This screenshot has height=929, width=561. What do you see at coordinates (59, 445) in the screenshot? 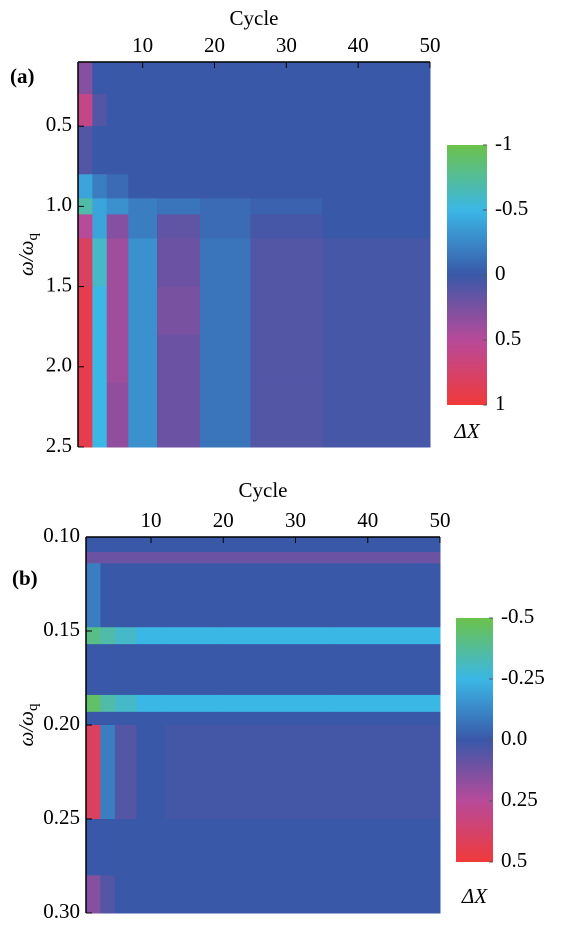
I see `y-tick-label: 2.5` at bounding box center [59, 445].